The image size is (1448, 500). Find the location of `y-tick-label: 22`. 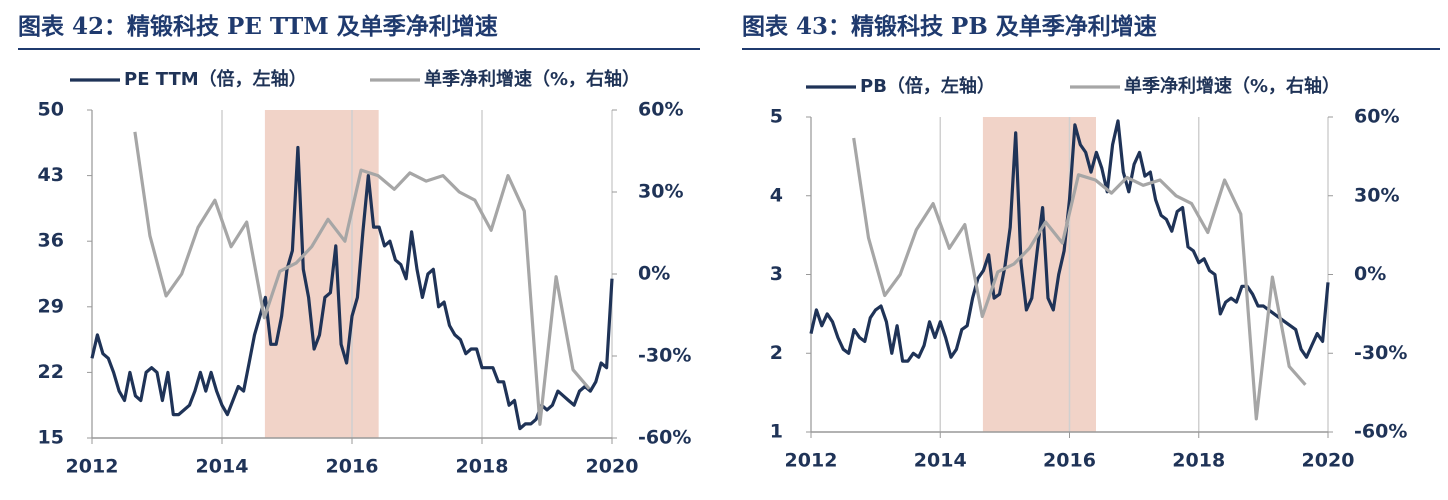

y-tick-label: 22 is located at coordinates (51, 372).